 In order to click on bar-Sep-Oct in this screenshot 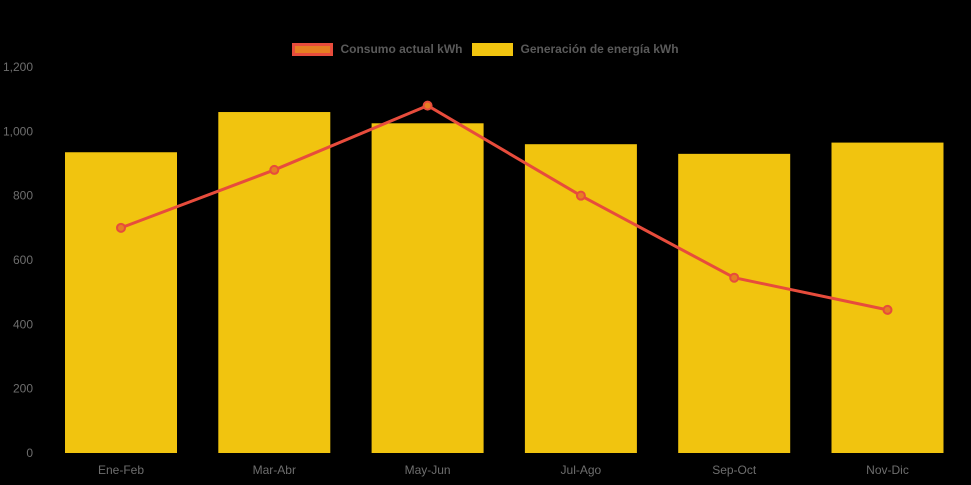, I will do `click(734, 303)`.